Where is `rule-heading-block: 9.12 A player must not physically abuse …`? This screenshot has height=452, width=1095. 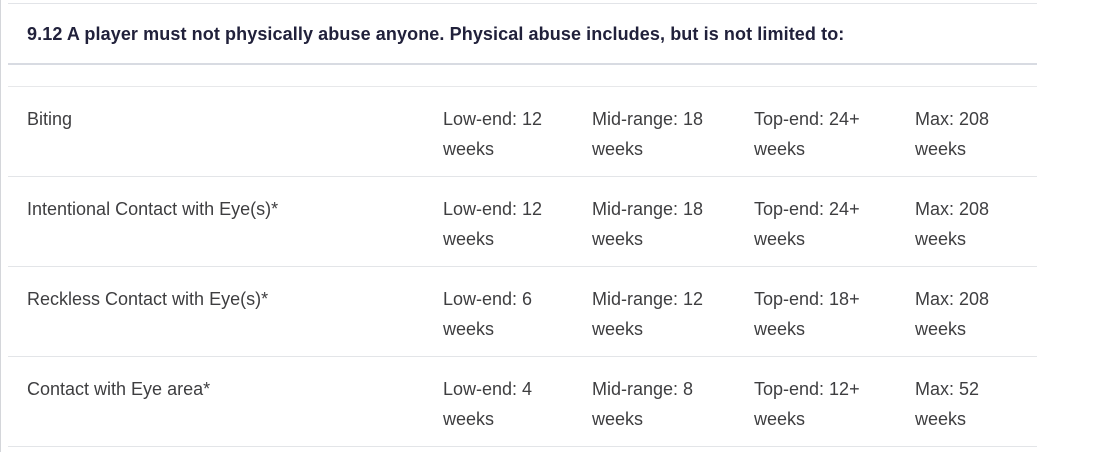
rule-heading-block: 9.12 A player must not physically abuse … is located at coordinates (522, 34).